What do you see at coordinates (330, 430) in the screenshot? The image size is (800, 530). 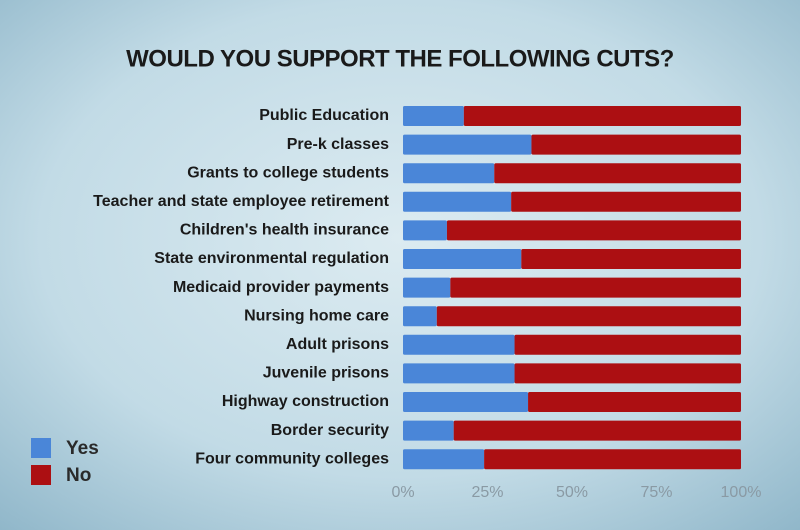 I see `category-label: Border security` at bounding box center [330, 430].